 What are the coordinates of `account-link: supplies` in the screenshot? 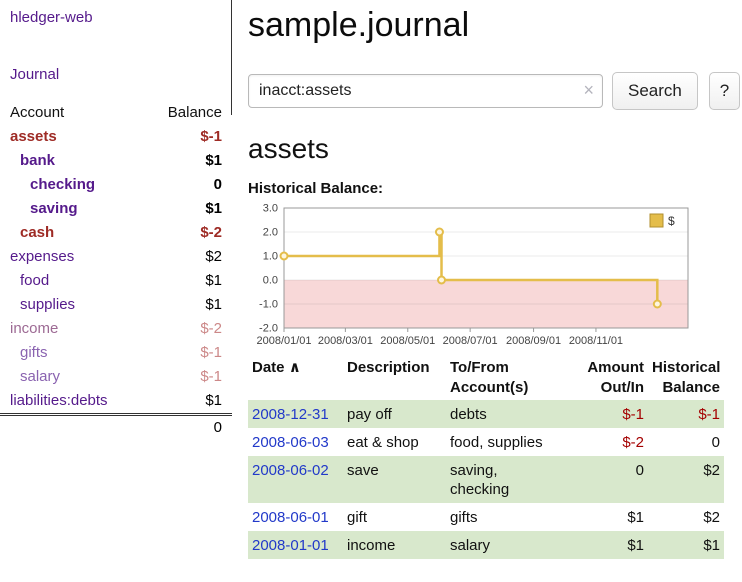 It's located at (48, 304).